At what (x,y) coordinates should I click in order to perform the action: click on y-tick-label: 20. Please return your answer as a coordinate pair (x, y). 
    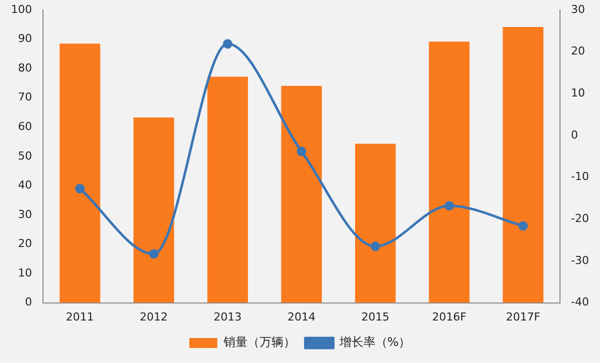
    Looking at the image, I should click on (25, 243).